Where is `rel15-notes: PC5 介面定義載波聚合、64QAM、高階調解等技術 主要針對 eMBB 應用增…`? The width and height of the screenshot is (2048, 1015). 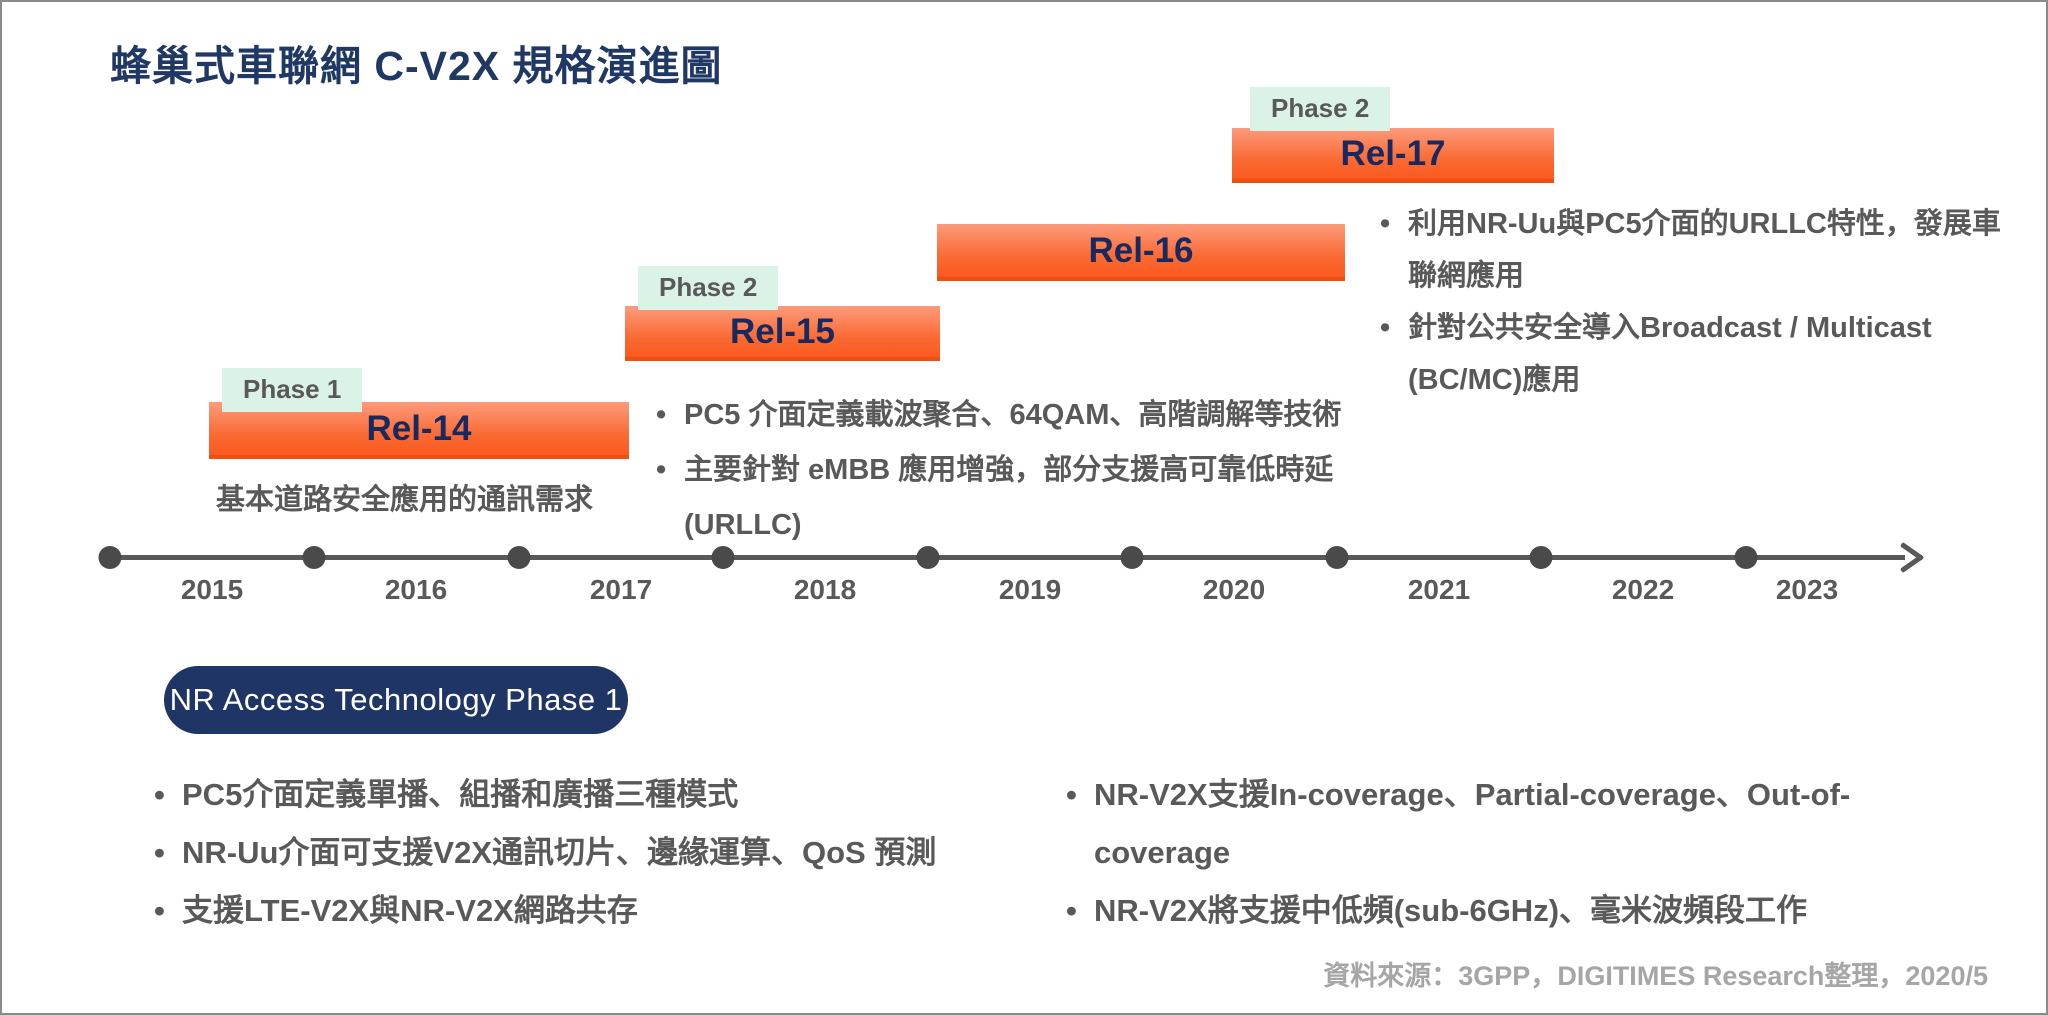
rel15-notes: PC5 介面定義載波聚合、64QAM、高階調解等技術 主要針對 eMBB 應用增… is located at coordinates (1039, 470).